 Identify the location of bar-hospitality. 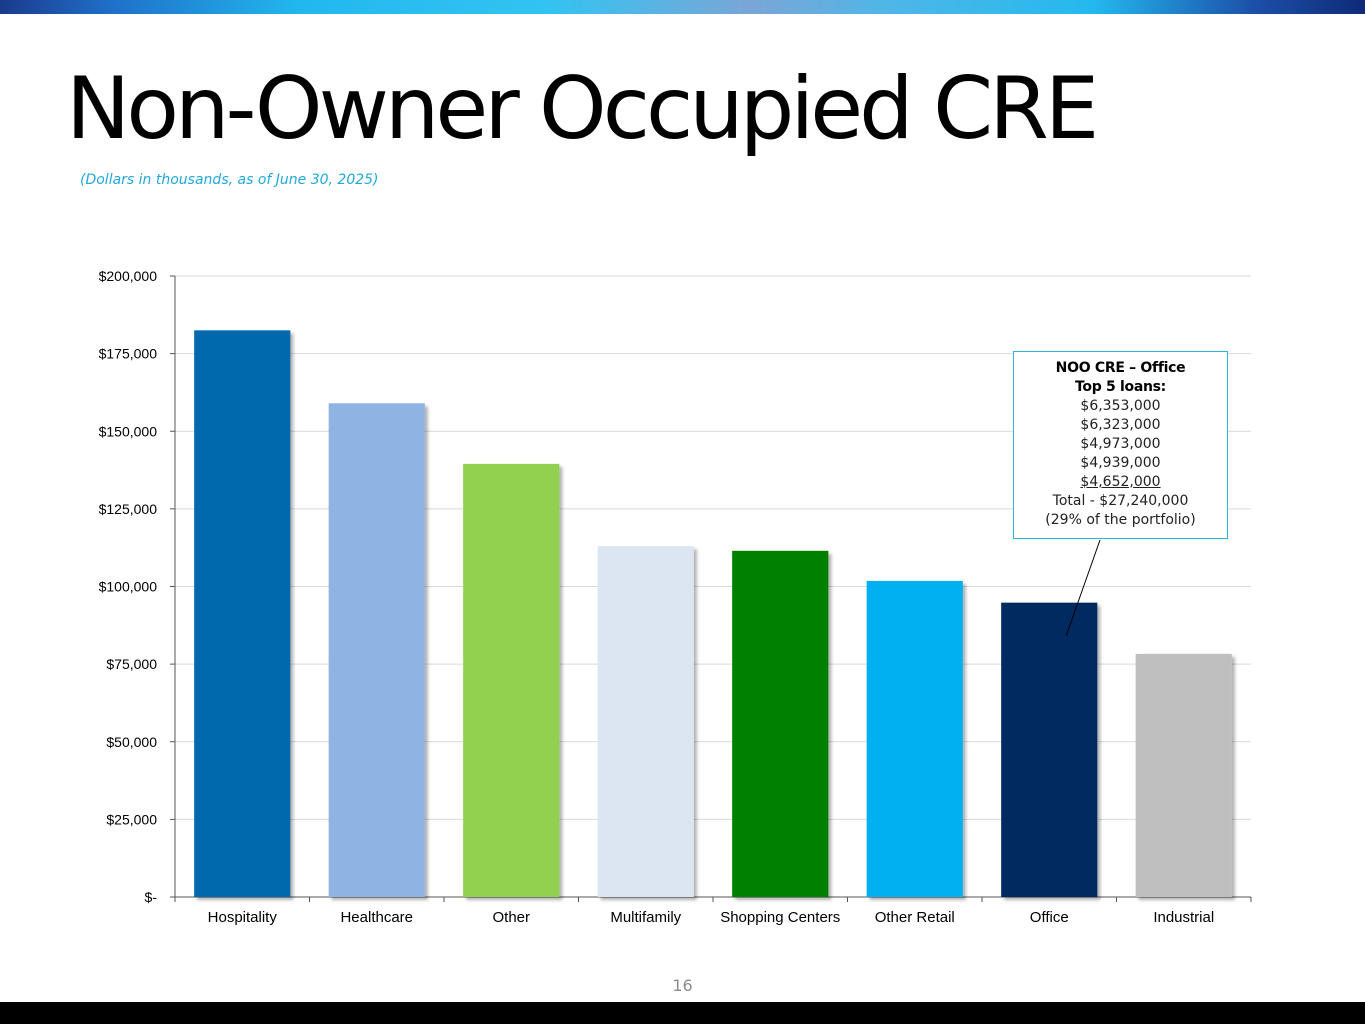
(242, 613).